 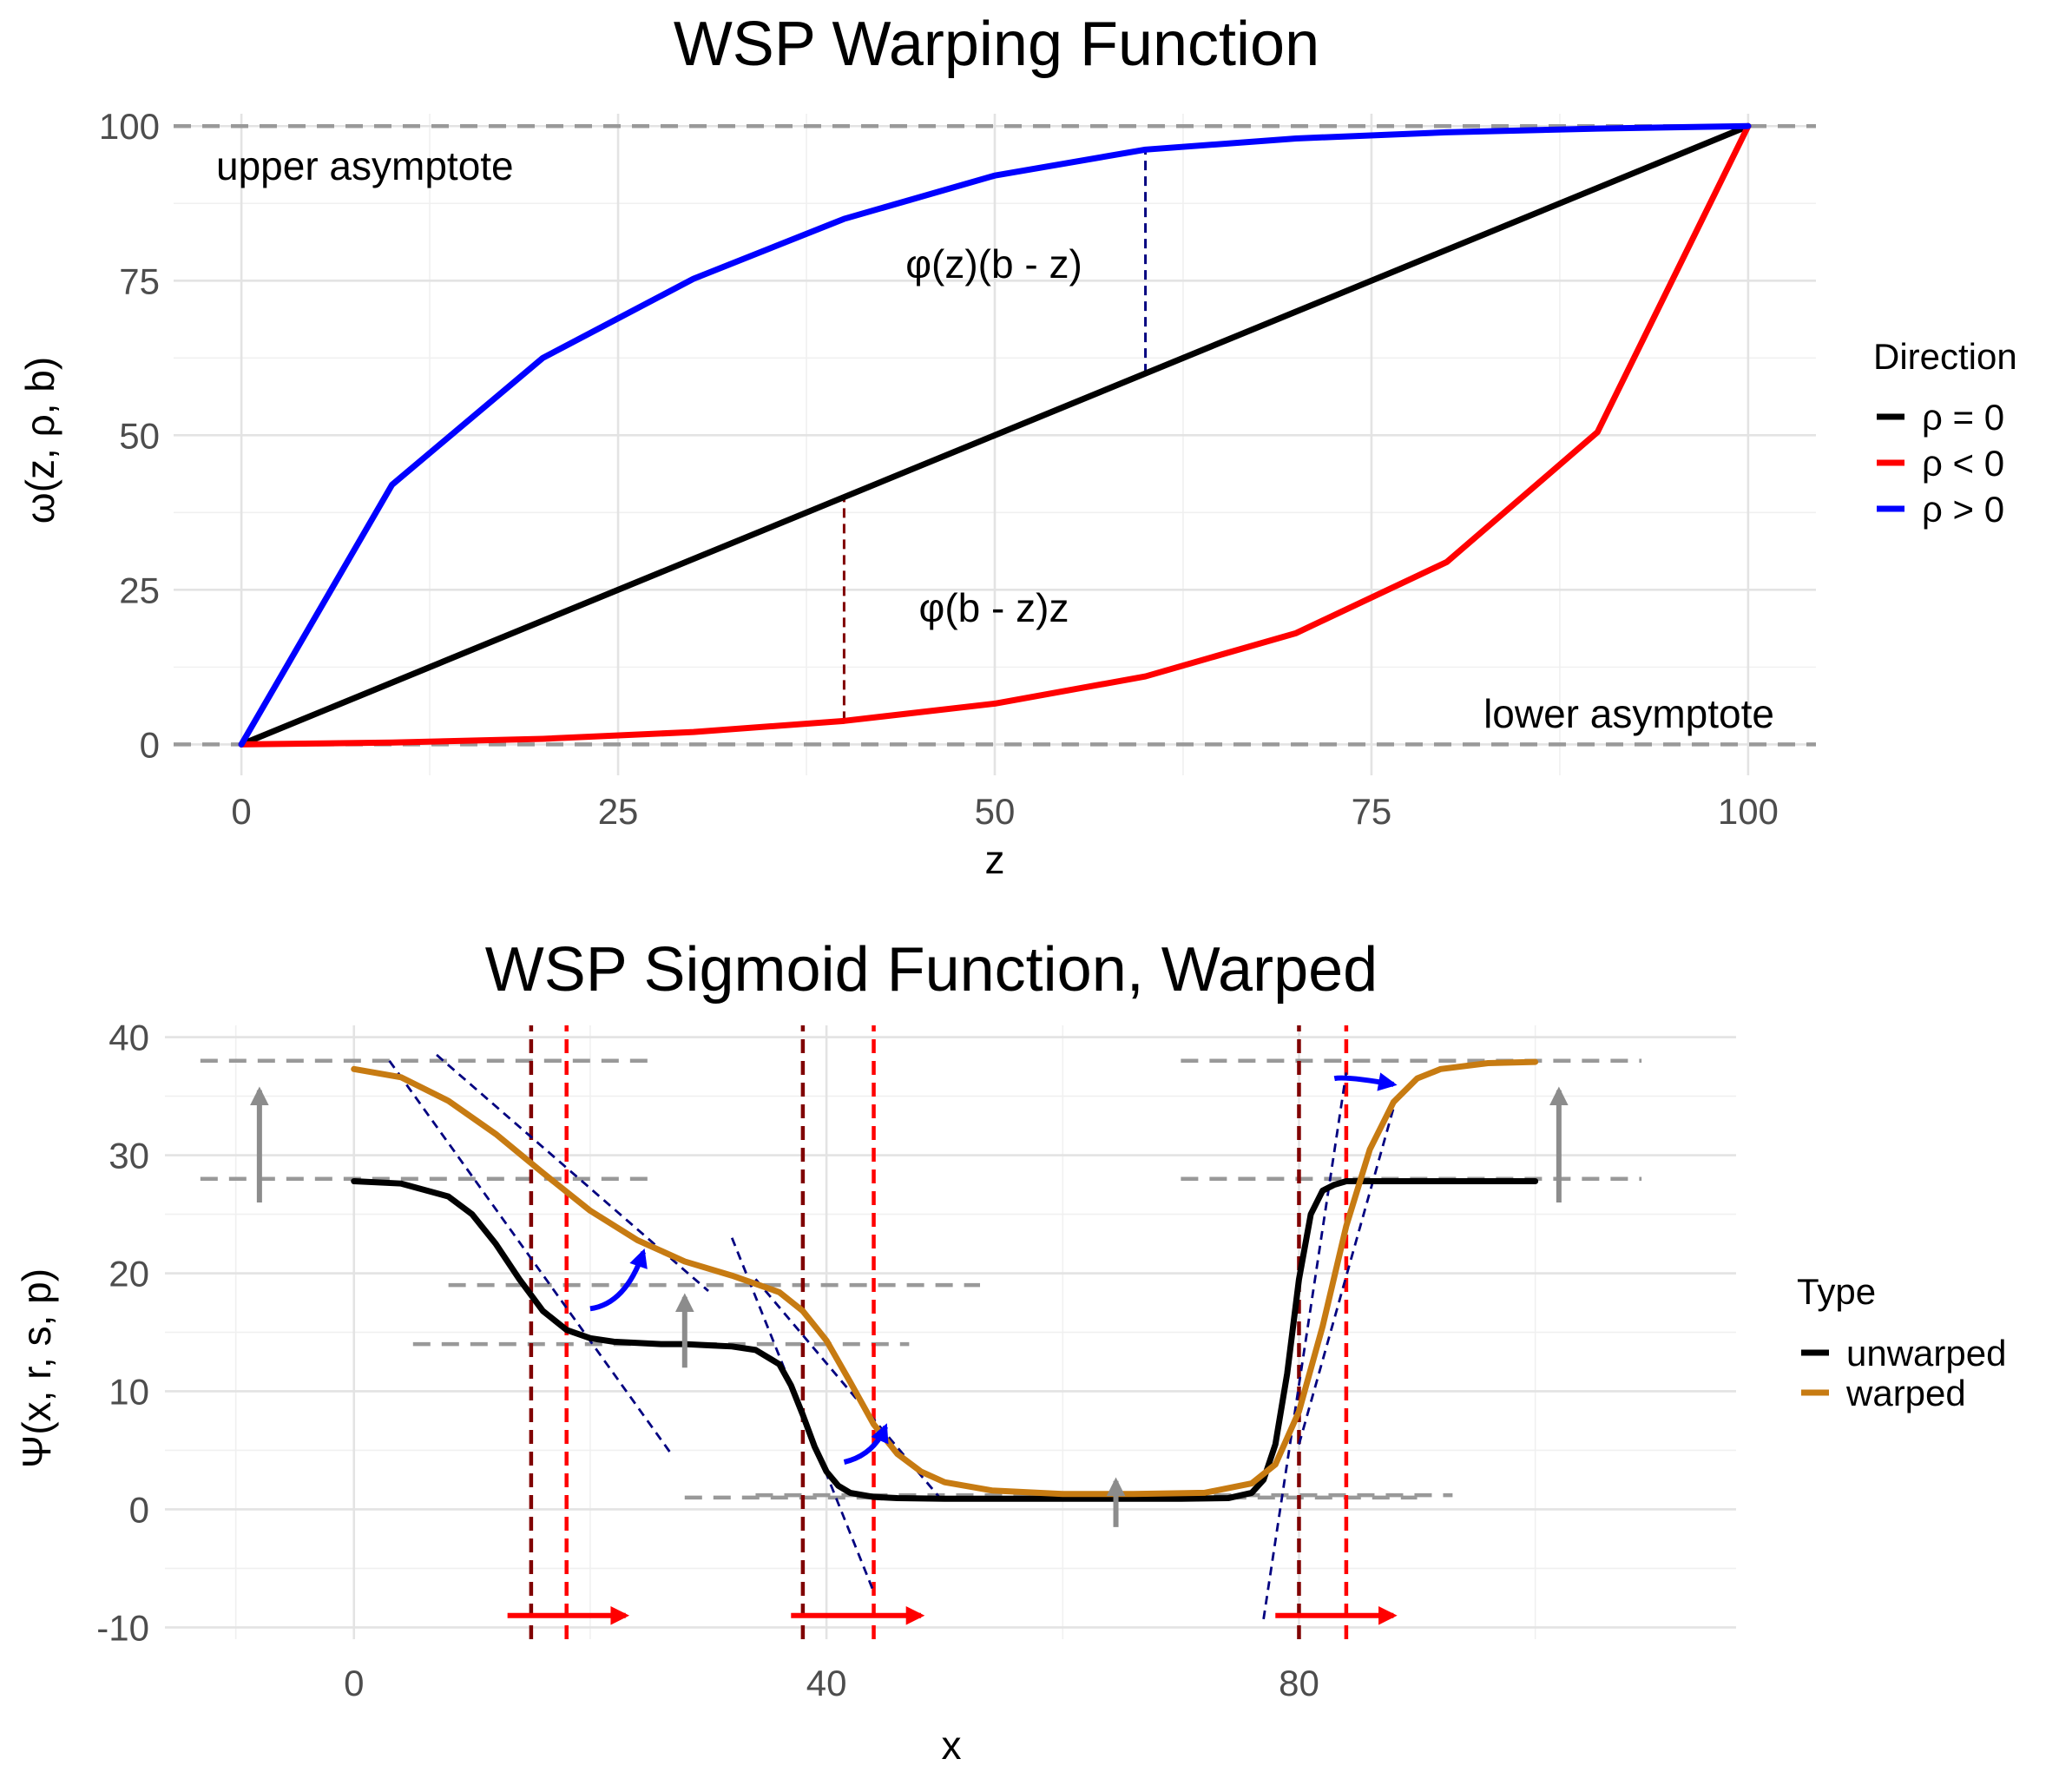 What do you see at coordinates (1963, 509) in the screenshot?
I see `legend-label: ρ > 0` at bounding box center [1963, 509].